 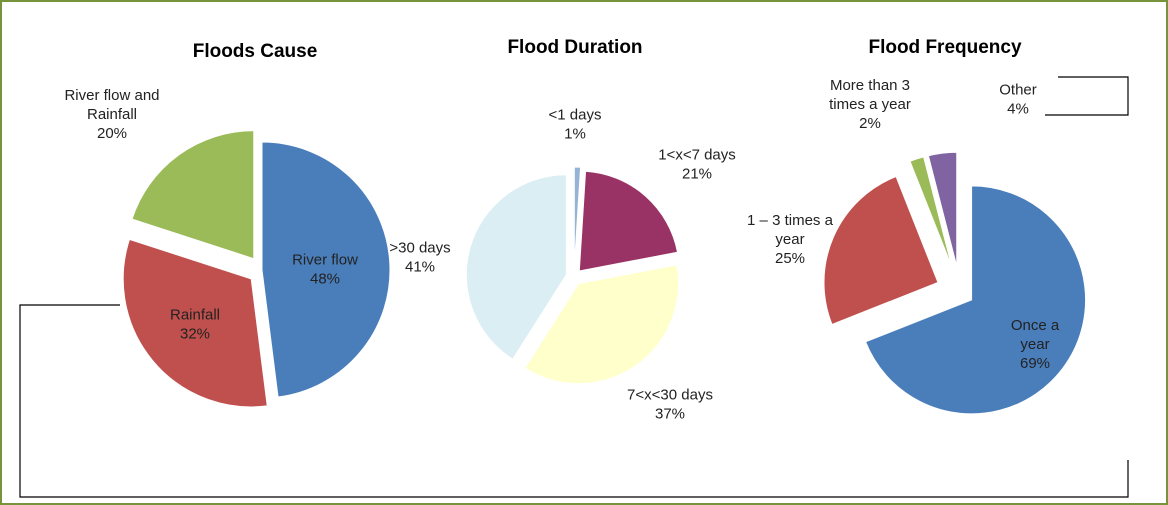 What do you see at coordinates (420, 266) in the screenshot?
I see `slice-value: 41%` at bounding box center [420, 266].